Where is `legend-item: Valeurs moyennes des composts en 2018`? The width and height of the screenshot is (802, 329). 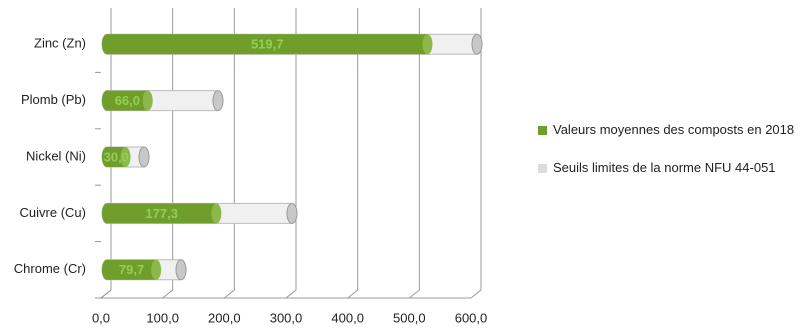 legend-item: Valeurs moyennes des composts en 2018 is located at coordinates (669, 130).